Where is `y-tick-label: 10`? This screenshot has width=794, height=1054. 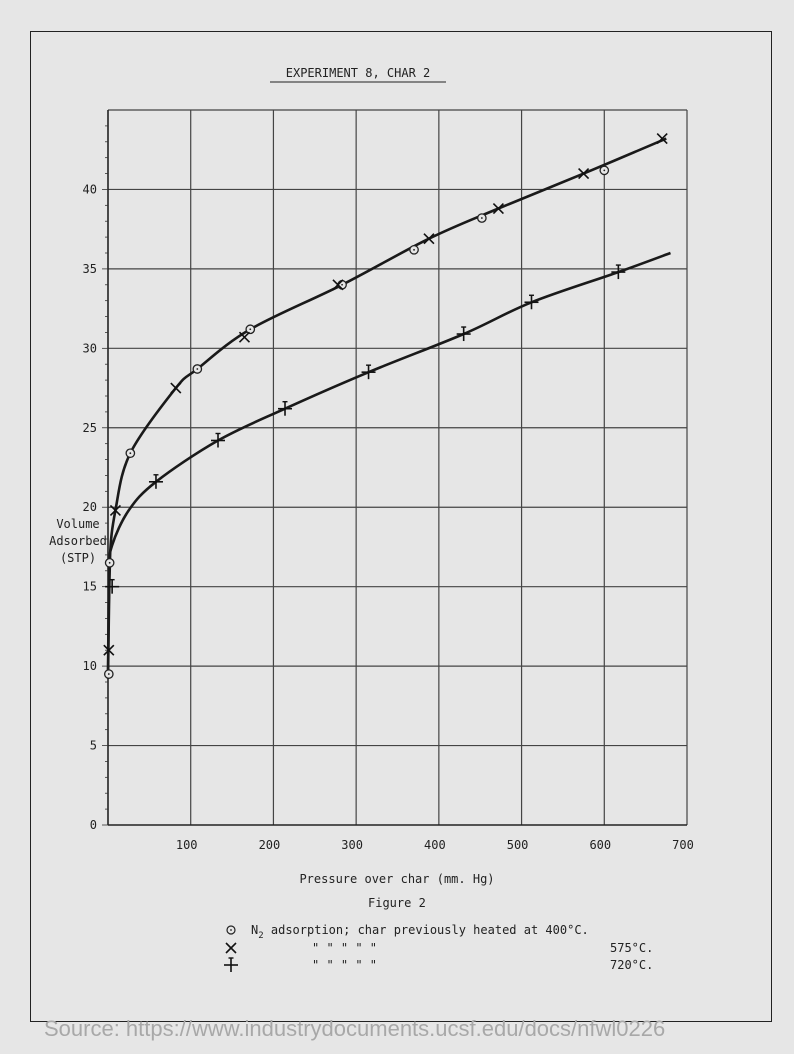
y-tick-label: 10 is located at coordinates (90, 666).